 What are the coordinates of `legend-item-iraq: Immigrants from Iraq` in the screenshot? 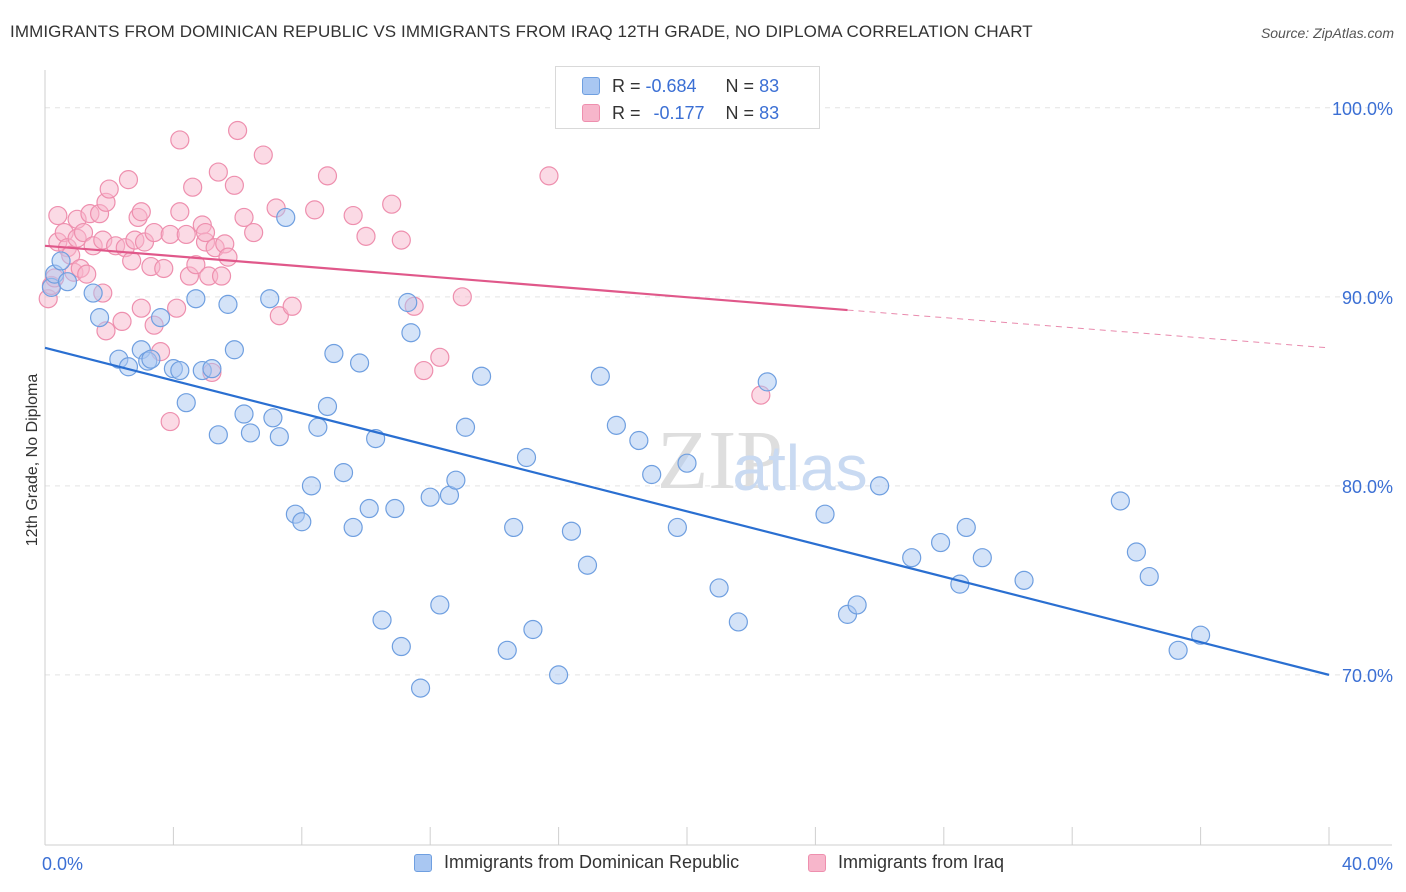 It's located at (906, 862).